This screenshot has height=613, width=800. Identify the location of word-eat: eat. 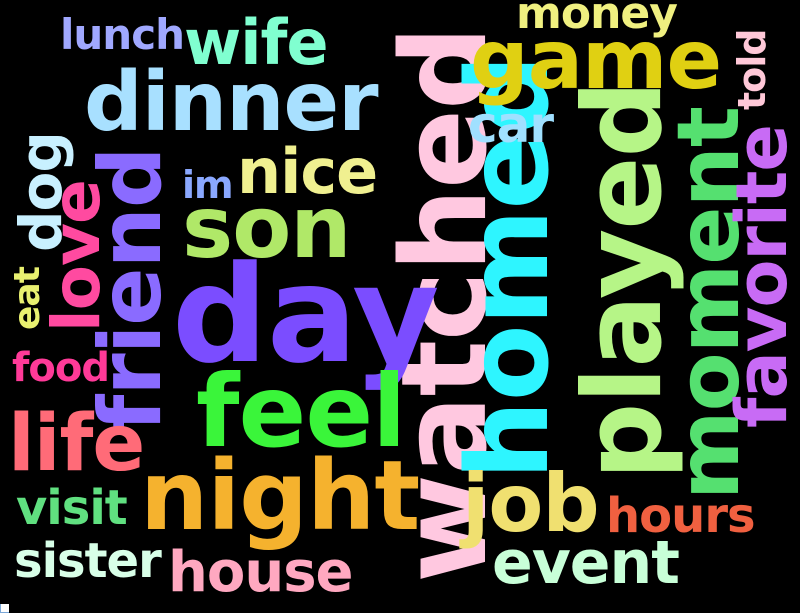
(27, 298).